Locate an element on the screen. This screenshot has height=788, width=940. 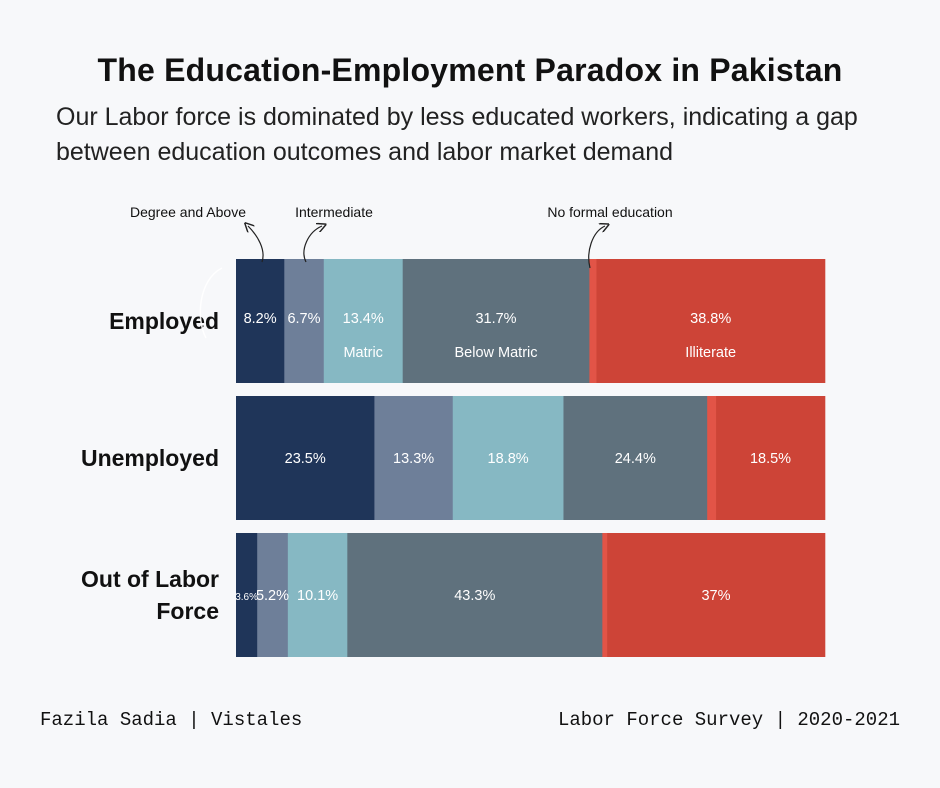
value-label-employed-matric: 13.4% is located at coordinates (363, 319).